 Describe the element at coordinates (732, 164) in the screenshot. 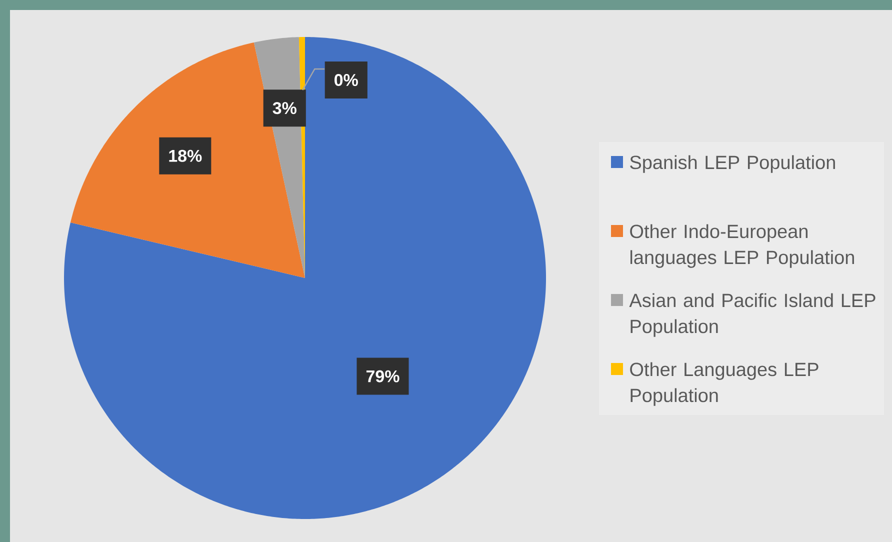

I see `legend-label: Spanish LEP Population` at that location.